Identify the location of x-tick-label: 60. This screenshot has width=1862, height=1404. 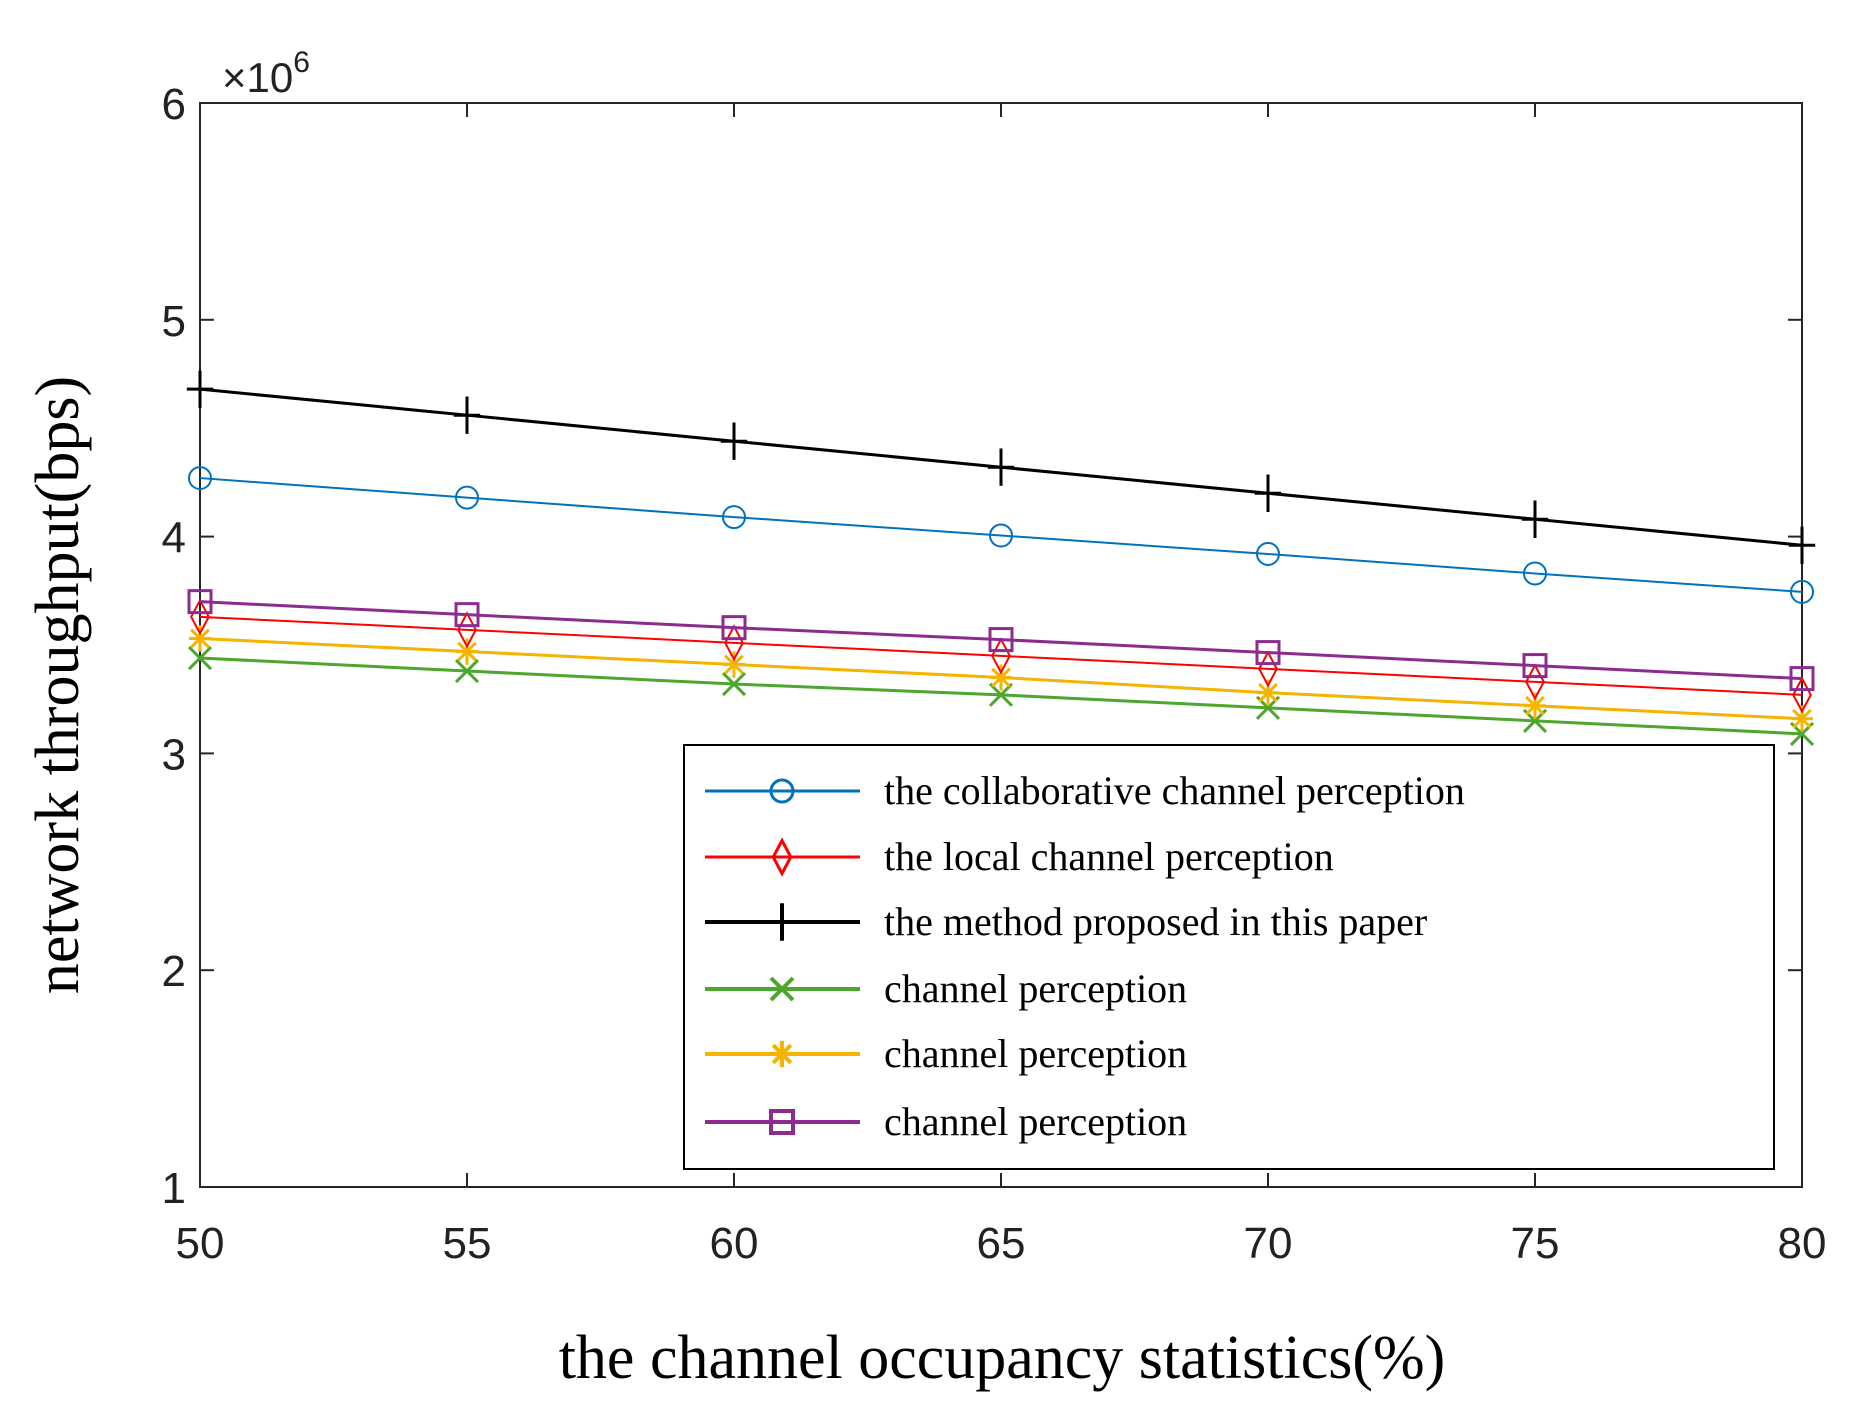
(734, 1243).